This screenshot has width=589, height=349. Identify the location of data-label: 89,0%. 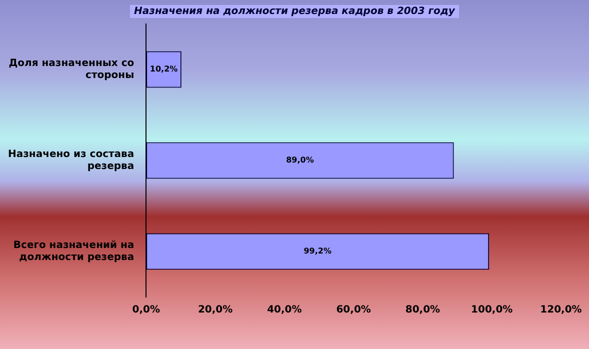
(300, 160).